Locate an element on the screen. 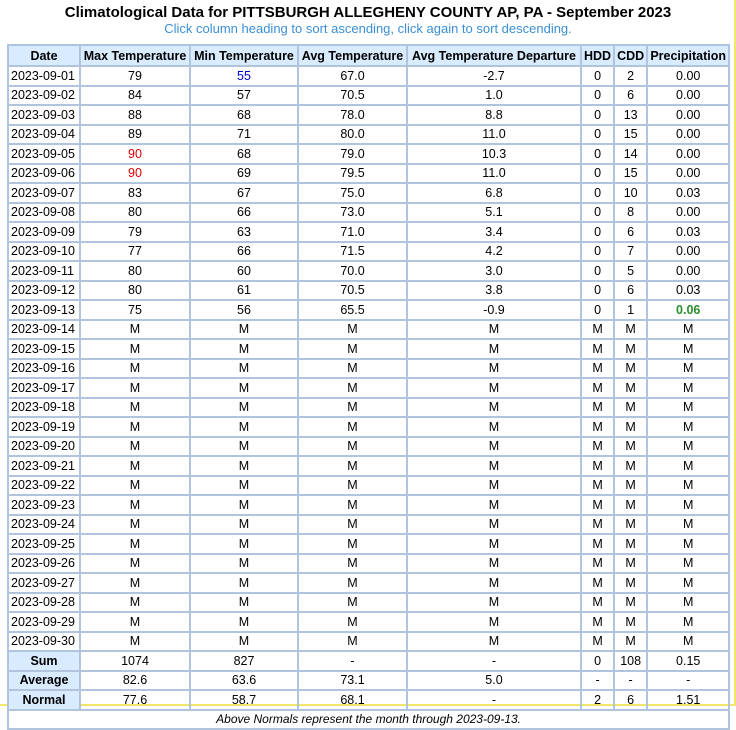  table-row: 2023-09-06 90 69 79.5 11.0 0 15 0.00 is located at coordinates (369, 173).